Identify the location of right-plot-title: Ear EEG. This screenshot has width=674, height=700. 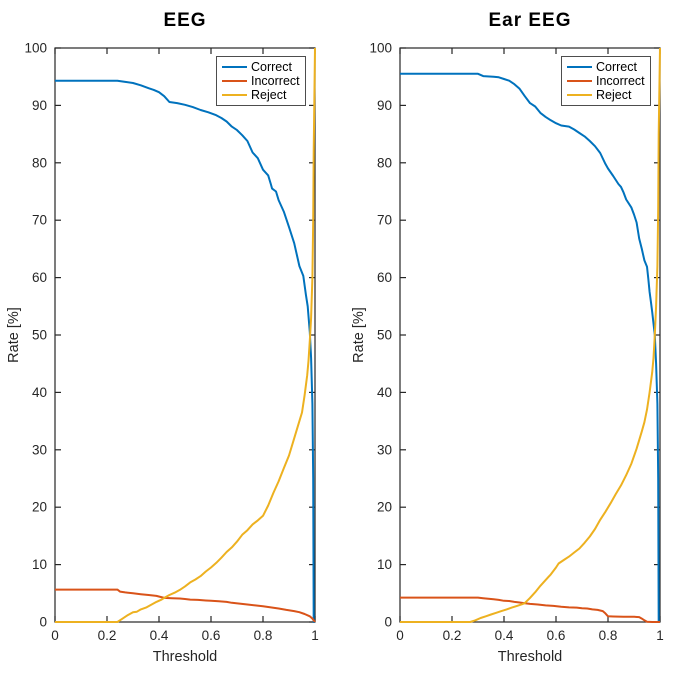
(530, 20).